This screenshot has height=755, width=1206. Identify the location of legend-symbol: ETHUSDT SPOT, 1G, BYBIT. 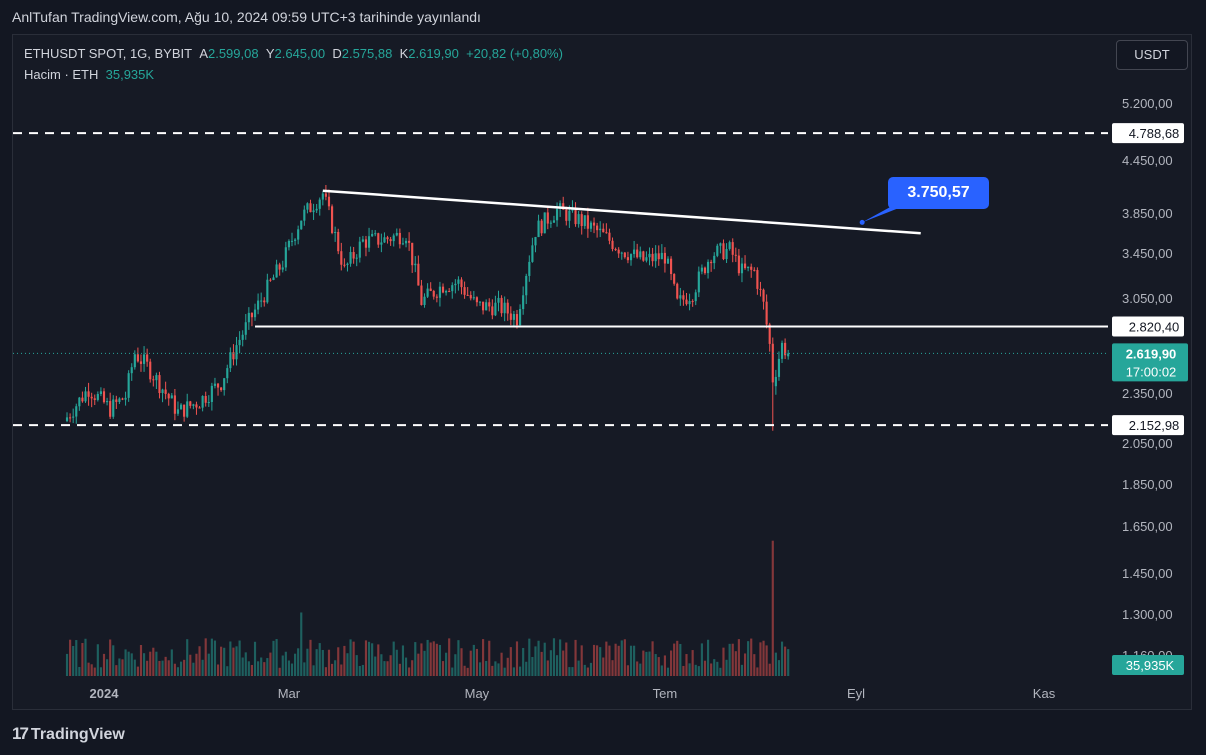
(108, 53).